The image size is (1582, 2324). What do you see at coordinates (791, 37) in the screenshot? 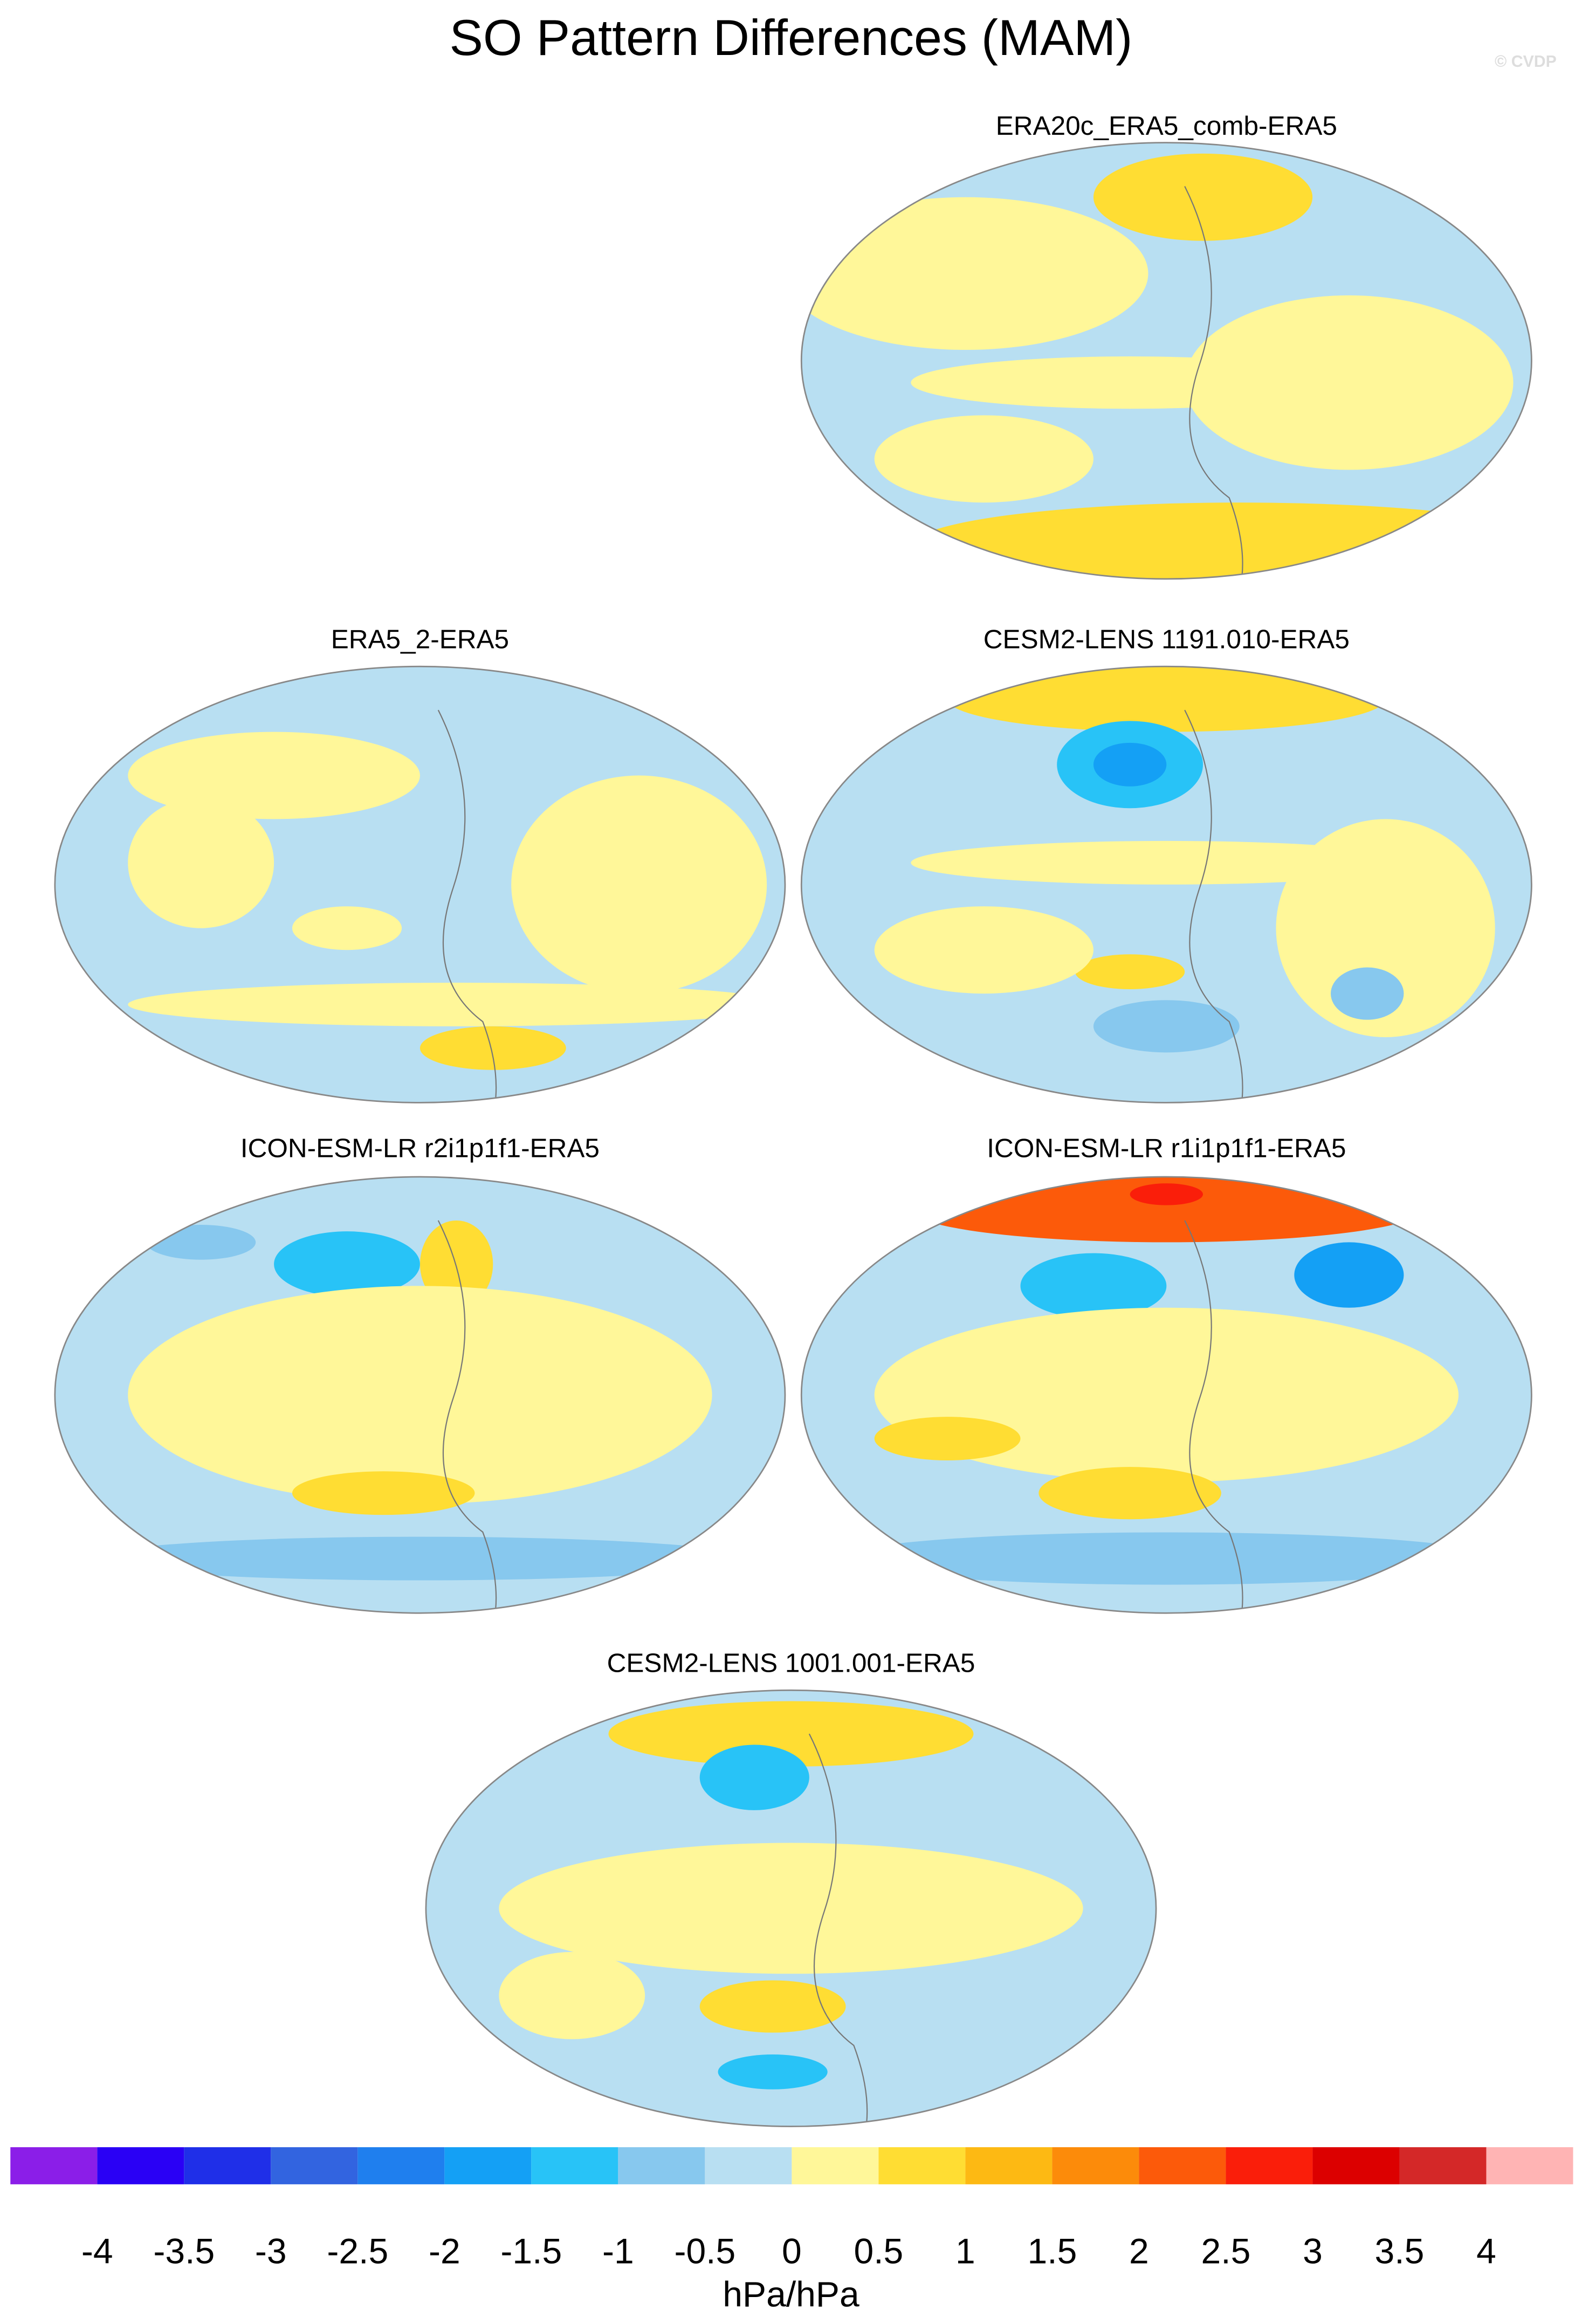
I see `figure-title: SO Pattern Differences (MAM)` at bounding box center [791, 37].